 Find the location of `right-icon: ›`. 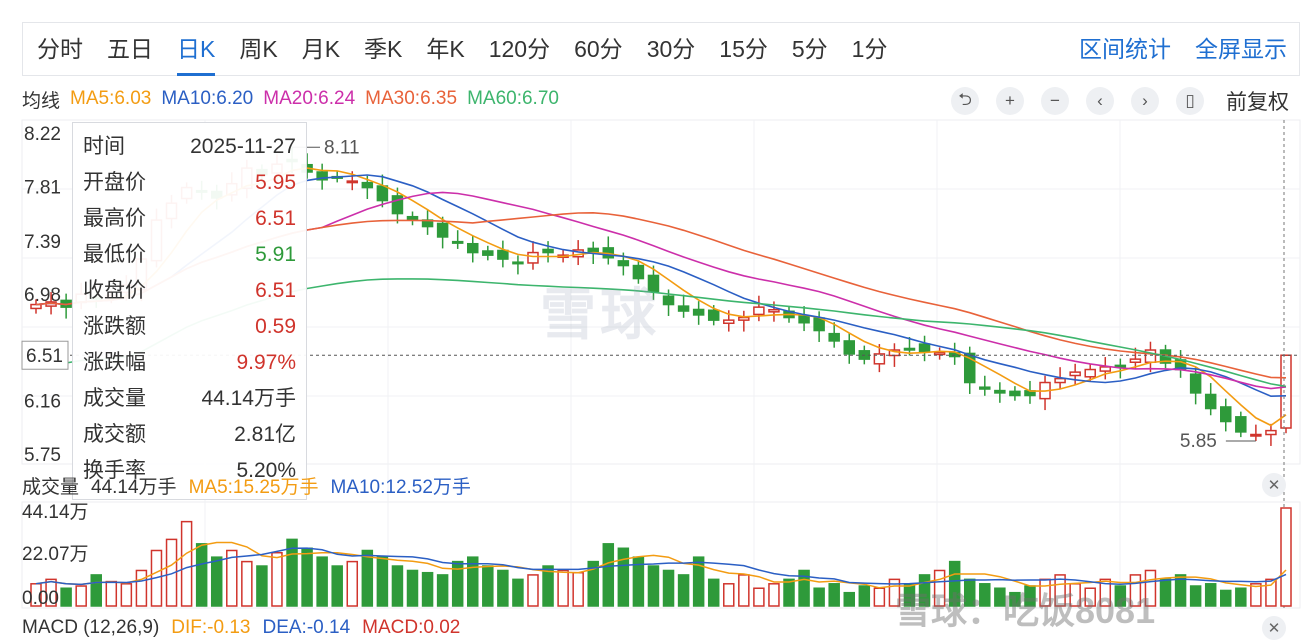

right-icon: › is located at coordinates (1145, 101).